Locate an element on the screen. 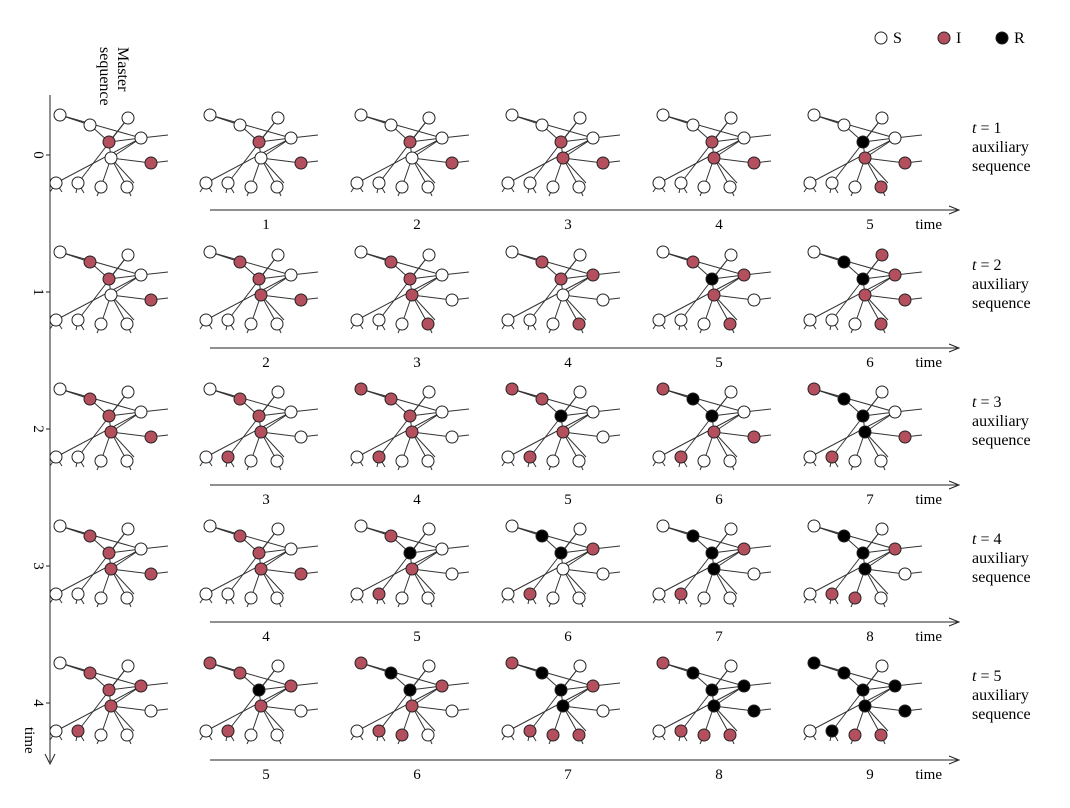 The width and height of the screenshot is (1070, 808). master-network-panel is located at coordinates (109, 700).